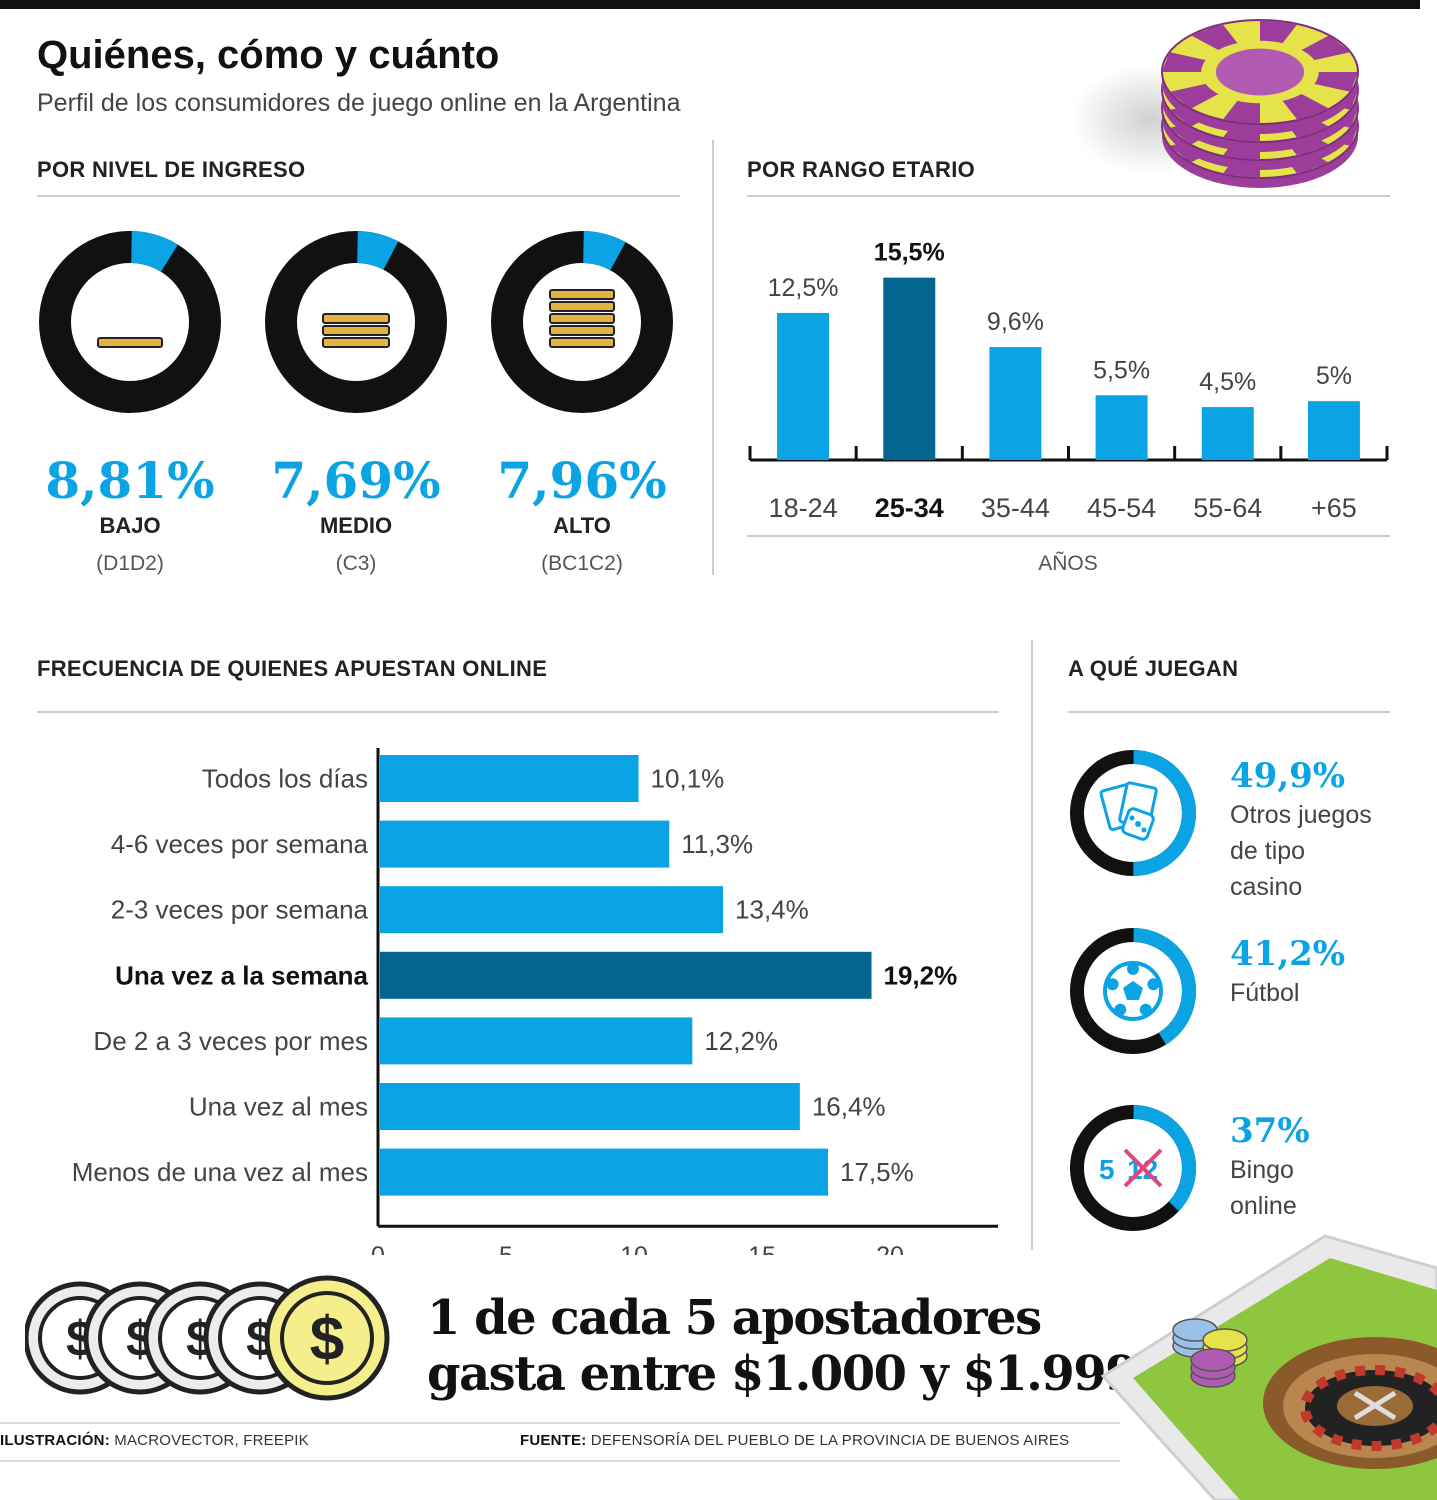  I want to click on headline-line-1: 1 de cada 5 apostadores, so click(734, 1318).